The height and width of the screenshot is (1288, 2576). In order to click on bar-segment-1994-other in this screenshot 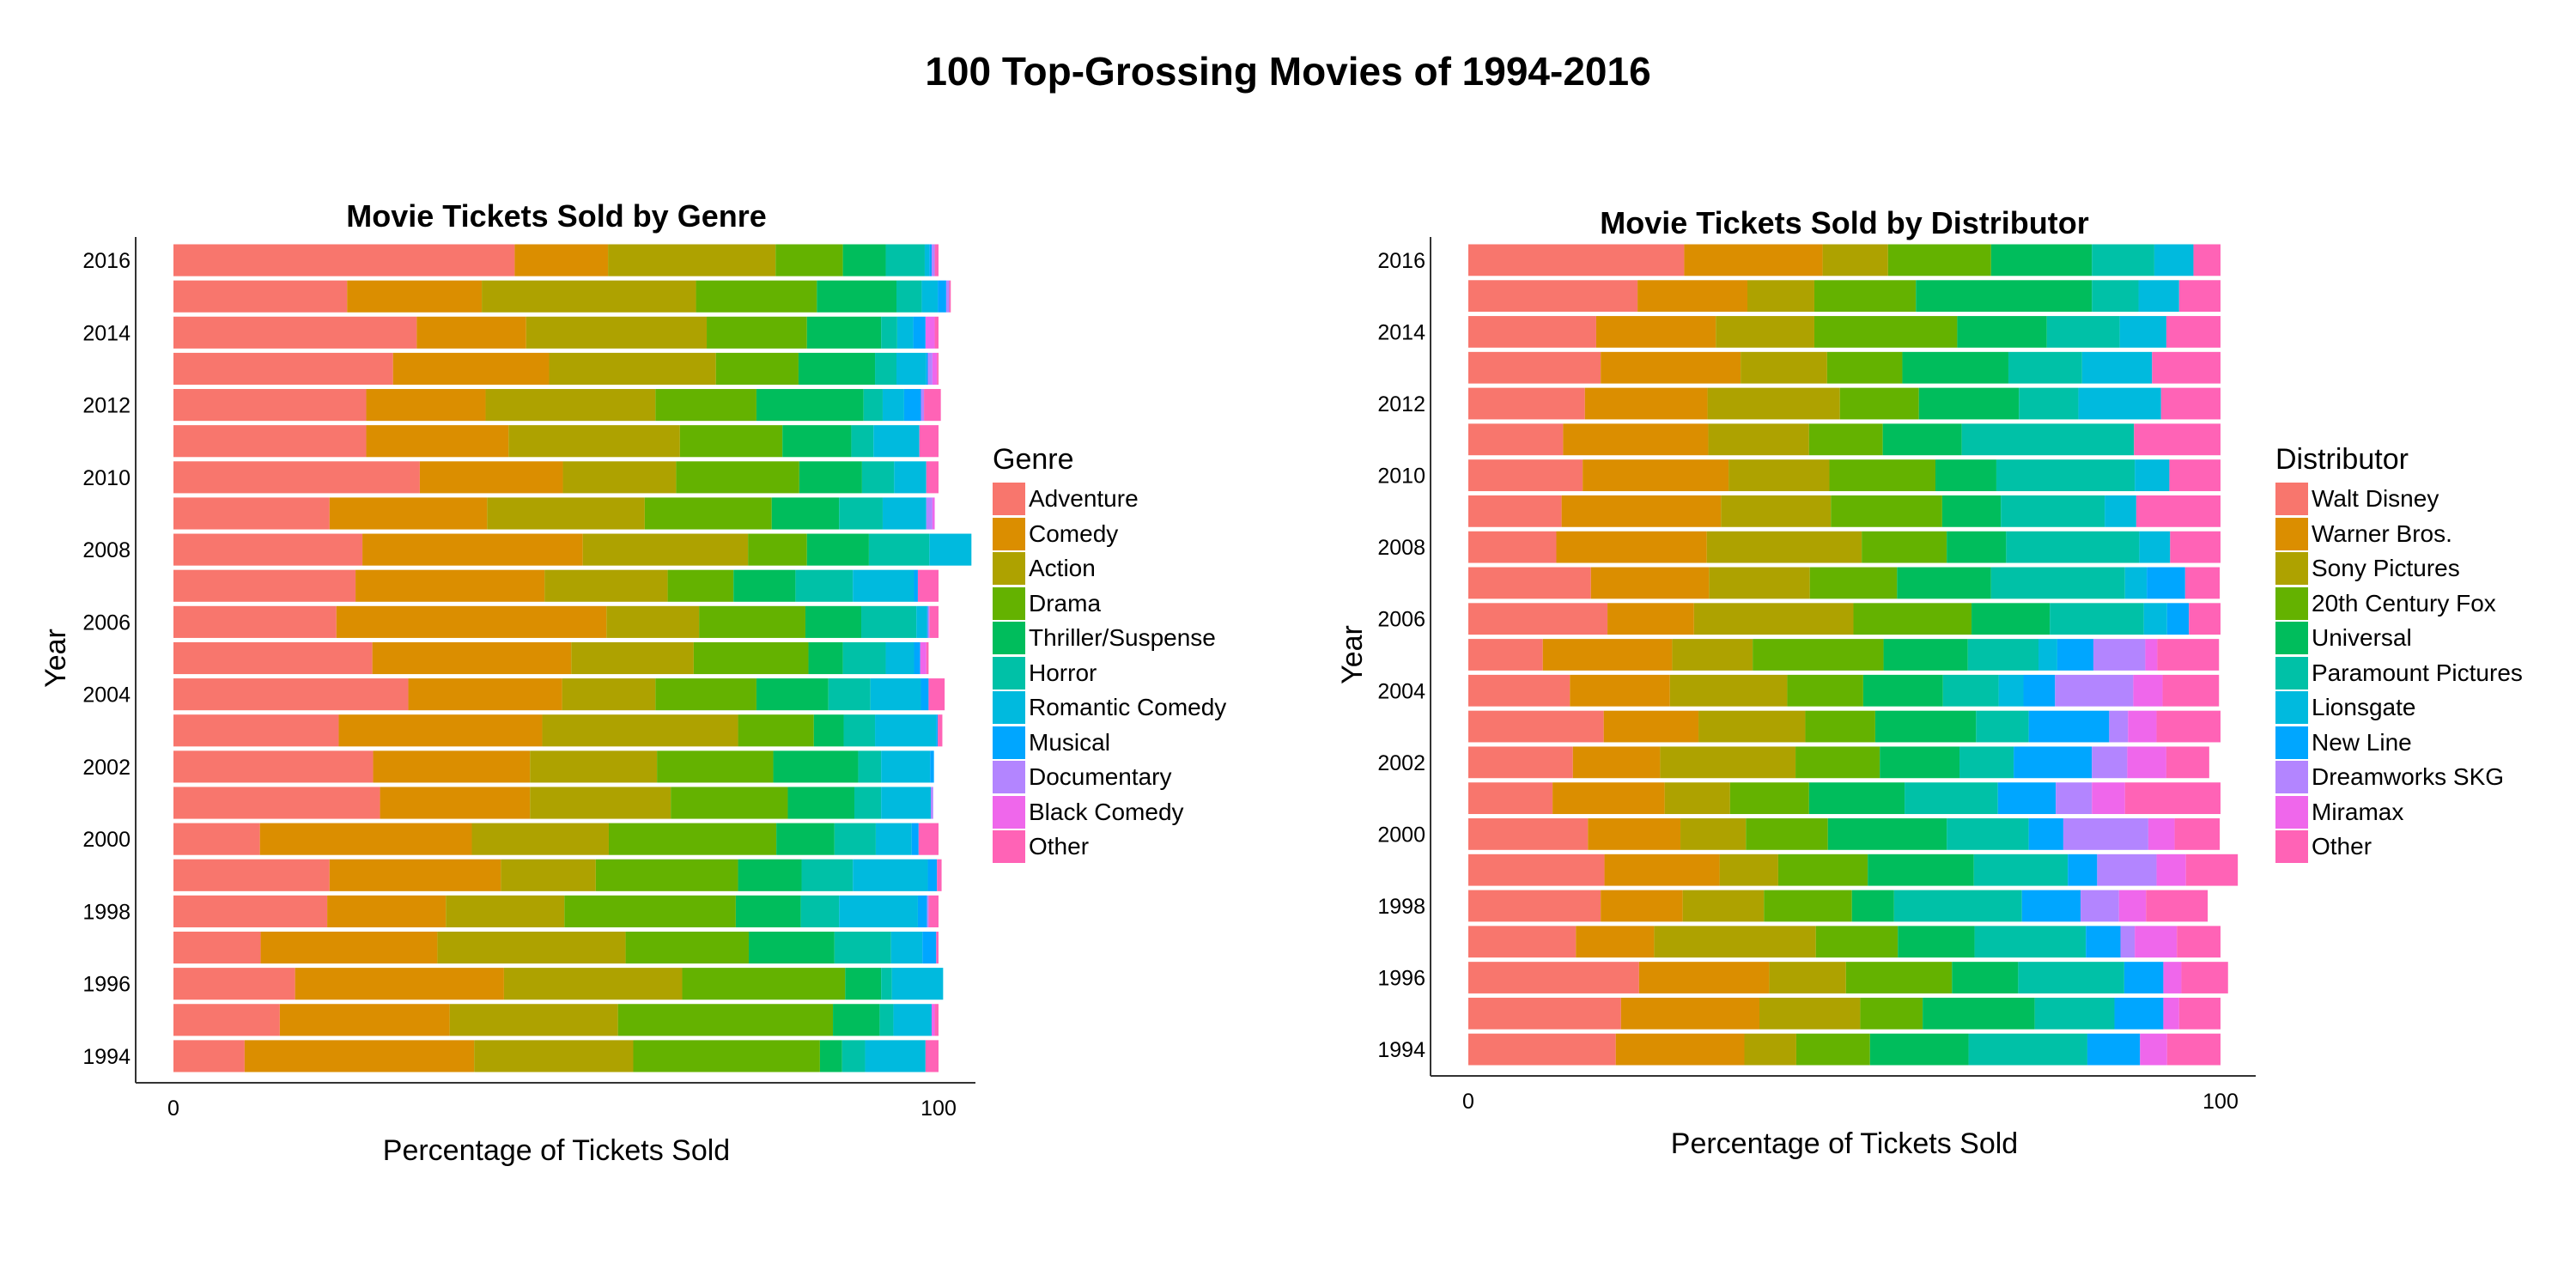, I will do `click(2193, 1049)`.